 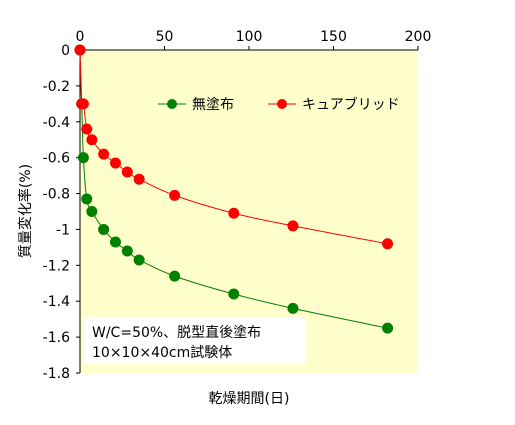 What do you see at coordinates (56, 374) in the screenshot?
I see `y-tick-label: -1.8` at bounding box center [56, 374].